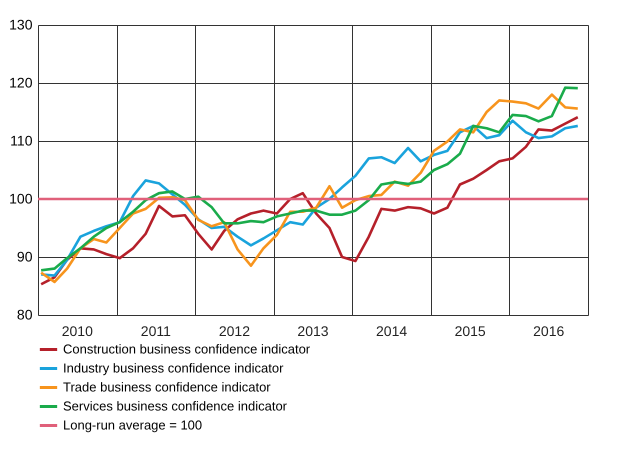  Describe the element at coordinates (156, 331) in the screenshot. I see `x-tick-label: 2011` at that location.